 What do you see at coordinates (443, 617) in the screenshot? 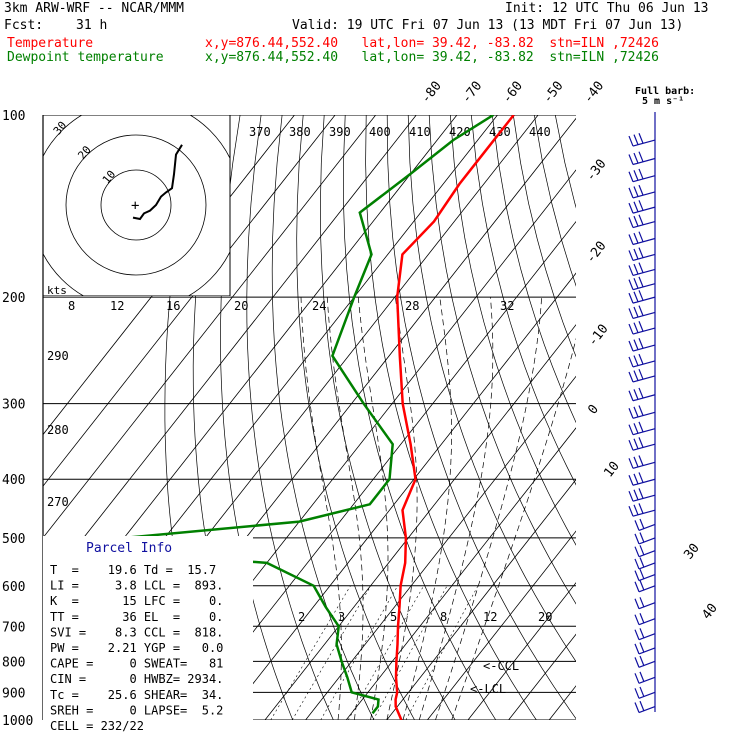
I see `mixing-ratio-label: 8` at bounding box center [443, 617].